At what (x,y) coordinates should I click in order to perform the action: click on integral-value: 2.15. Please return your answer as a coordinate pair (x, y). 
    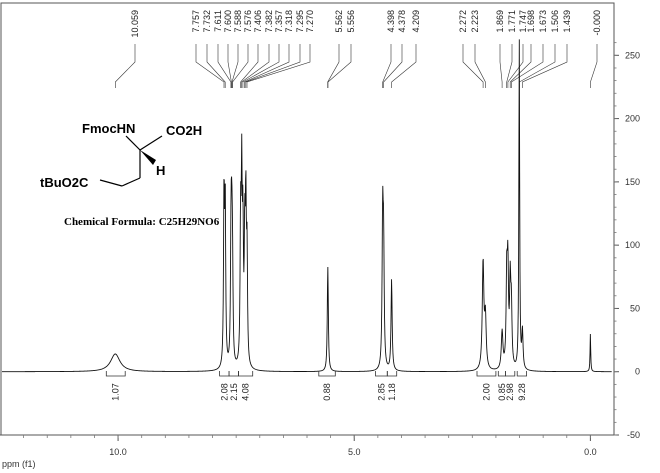
    Looking at the image, I should click on (234, 392).